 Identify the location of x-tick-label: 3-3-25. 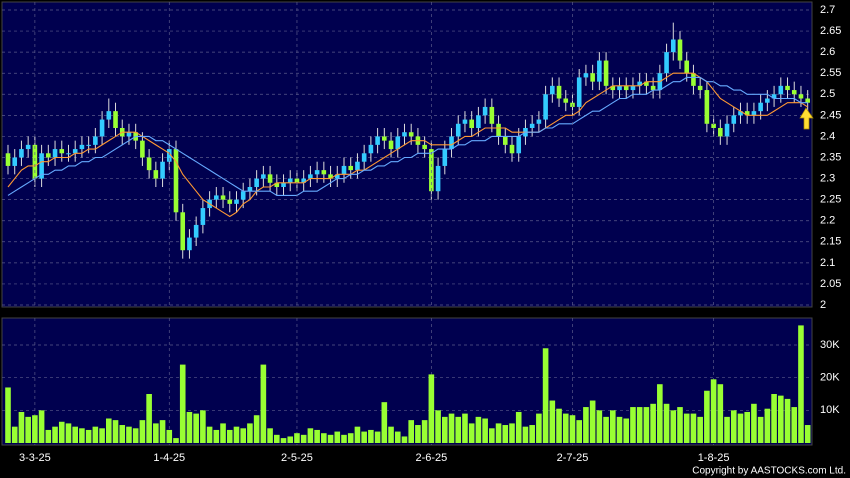
(35, 458).